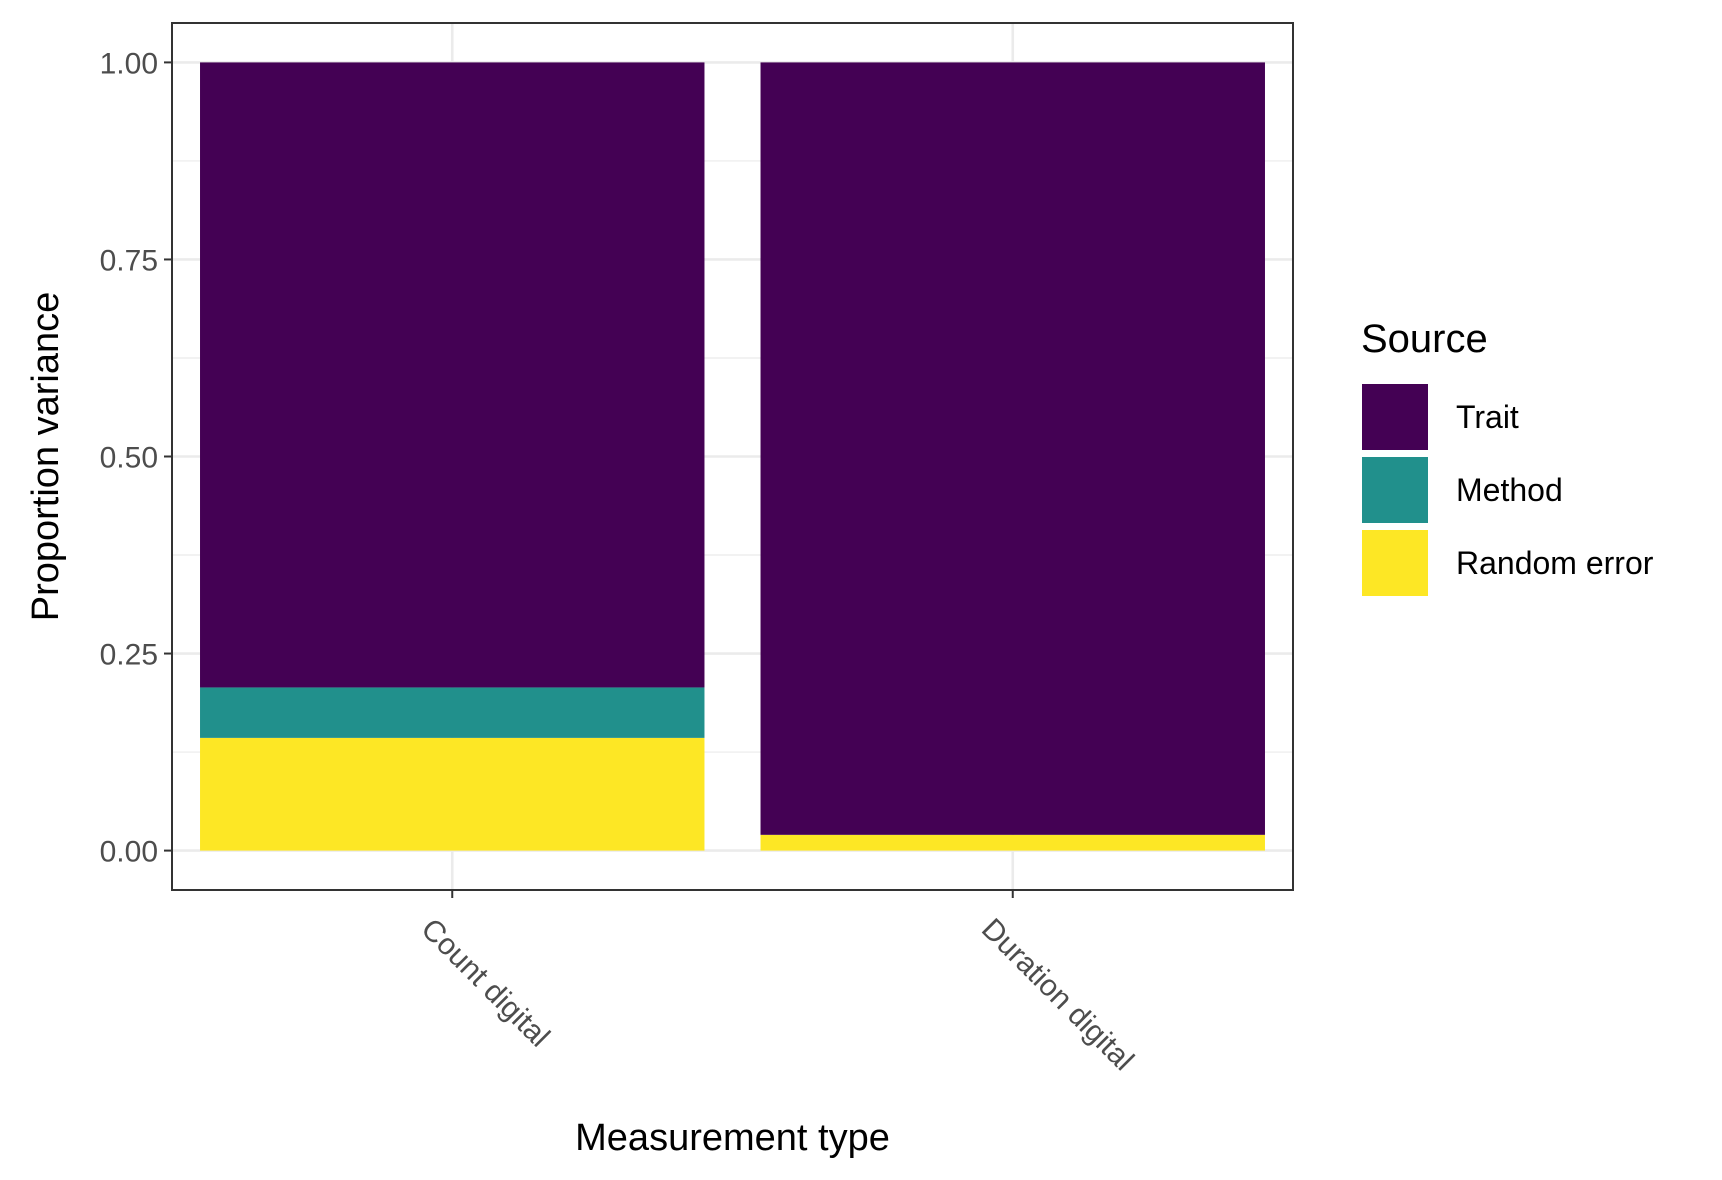 The width and height of the screenshot is (1722, 1180). What do you see at coordinates (129, 852) in the screenshot?
I see `y-tick-label: 0.00` at bounding box center [129, 852].